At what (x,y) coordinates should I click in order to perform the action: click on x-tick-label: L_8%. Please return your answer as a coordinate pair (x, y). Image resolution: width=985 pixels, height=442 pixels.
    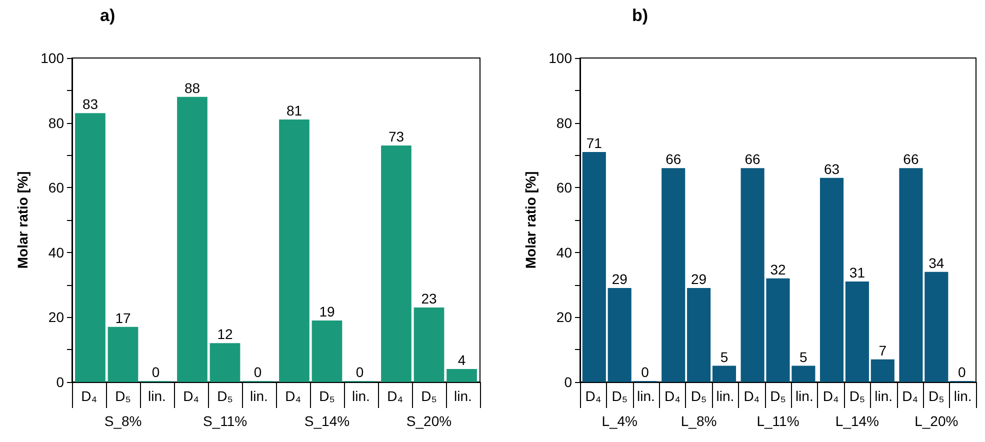
    Looking at the image, I should click on (698, 421).